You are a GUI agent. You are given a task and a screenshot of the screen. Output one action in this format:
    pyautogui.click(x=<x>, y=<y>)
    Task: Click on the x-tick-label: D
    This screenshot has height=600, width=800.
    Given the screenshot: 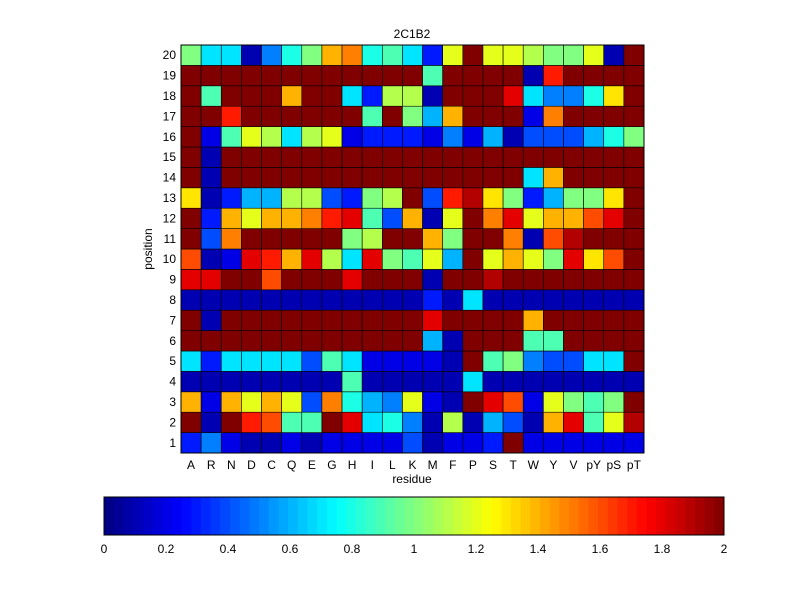 What is the action you would take?
    pyautogui.click(x=251, y=465)
    